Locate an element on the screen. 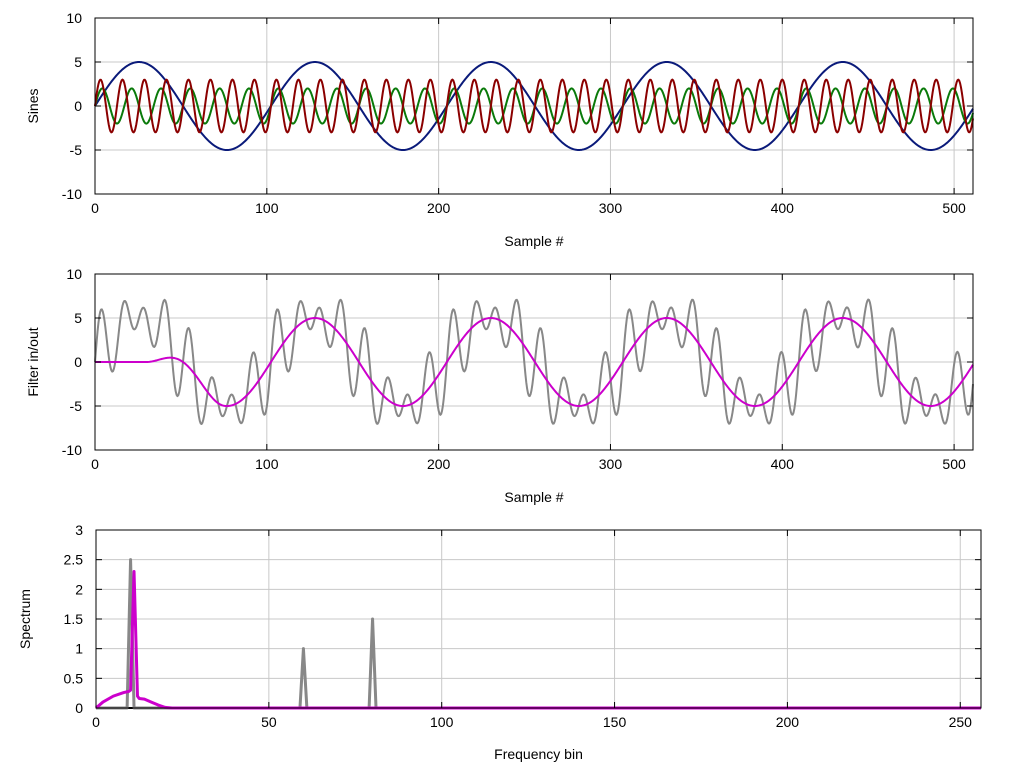 This screenshot has width=1024, height=768. y-tick-label: 3 is located at coordinates (79, 530).